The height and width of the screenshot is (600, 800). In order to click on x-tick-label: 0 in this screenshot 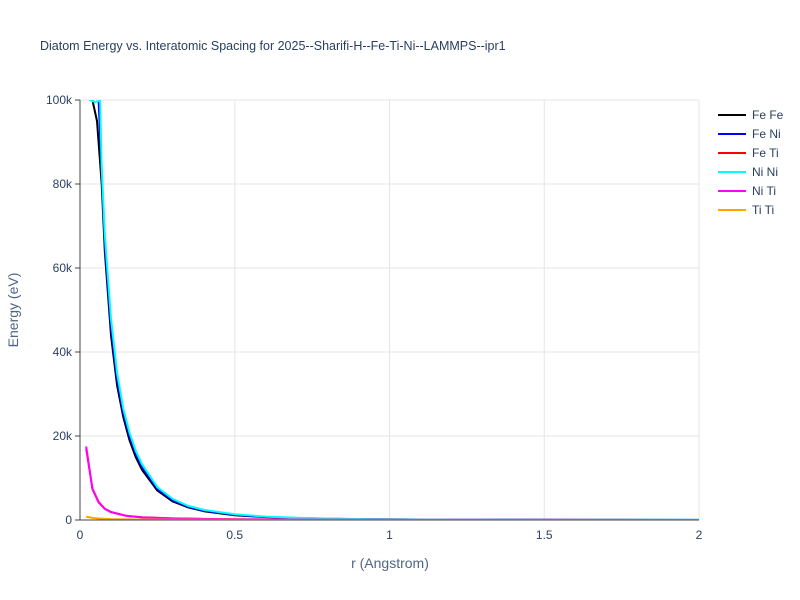, I will do `click(80, 535)`.